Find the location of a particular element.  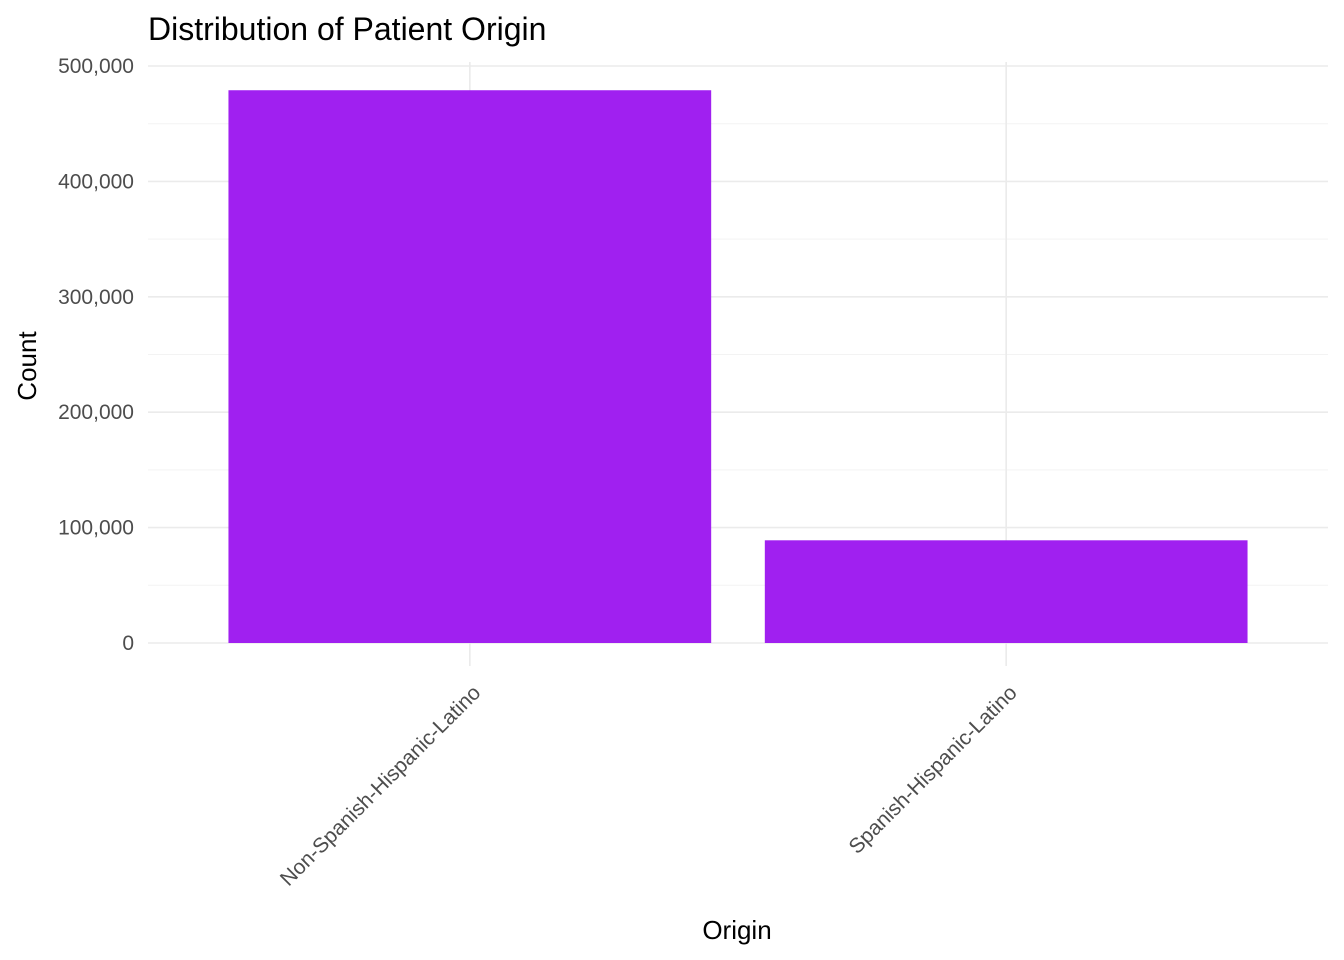

y-tick-label: 500,000 is located at coordinates (96, 66).